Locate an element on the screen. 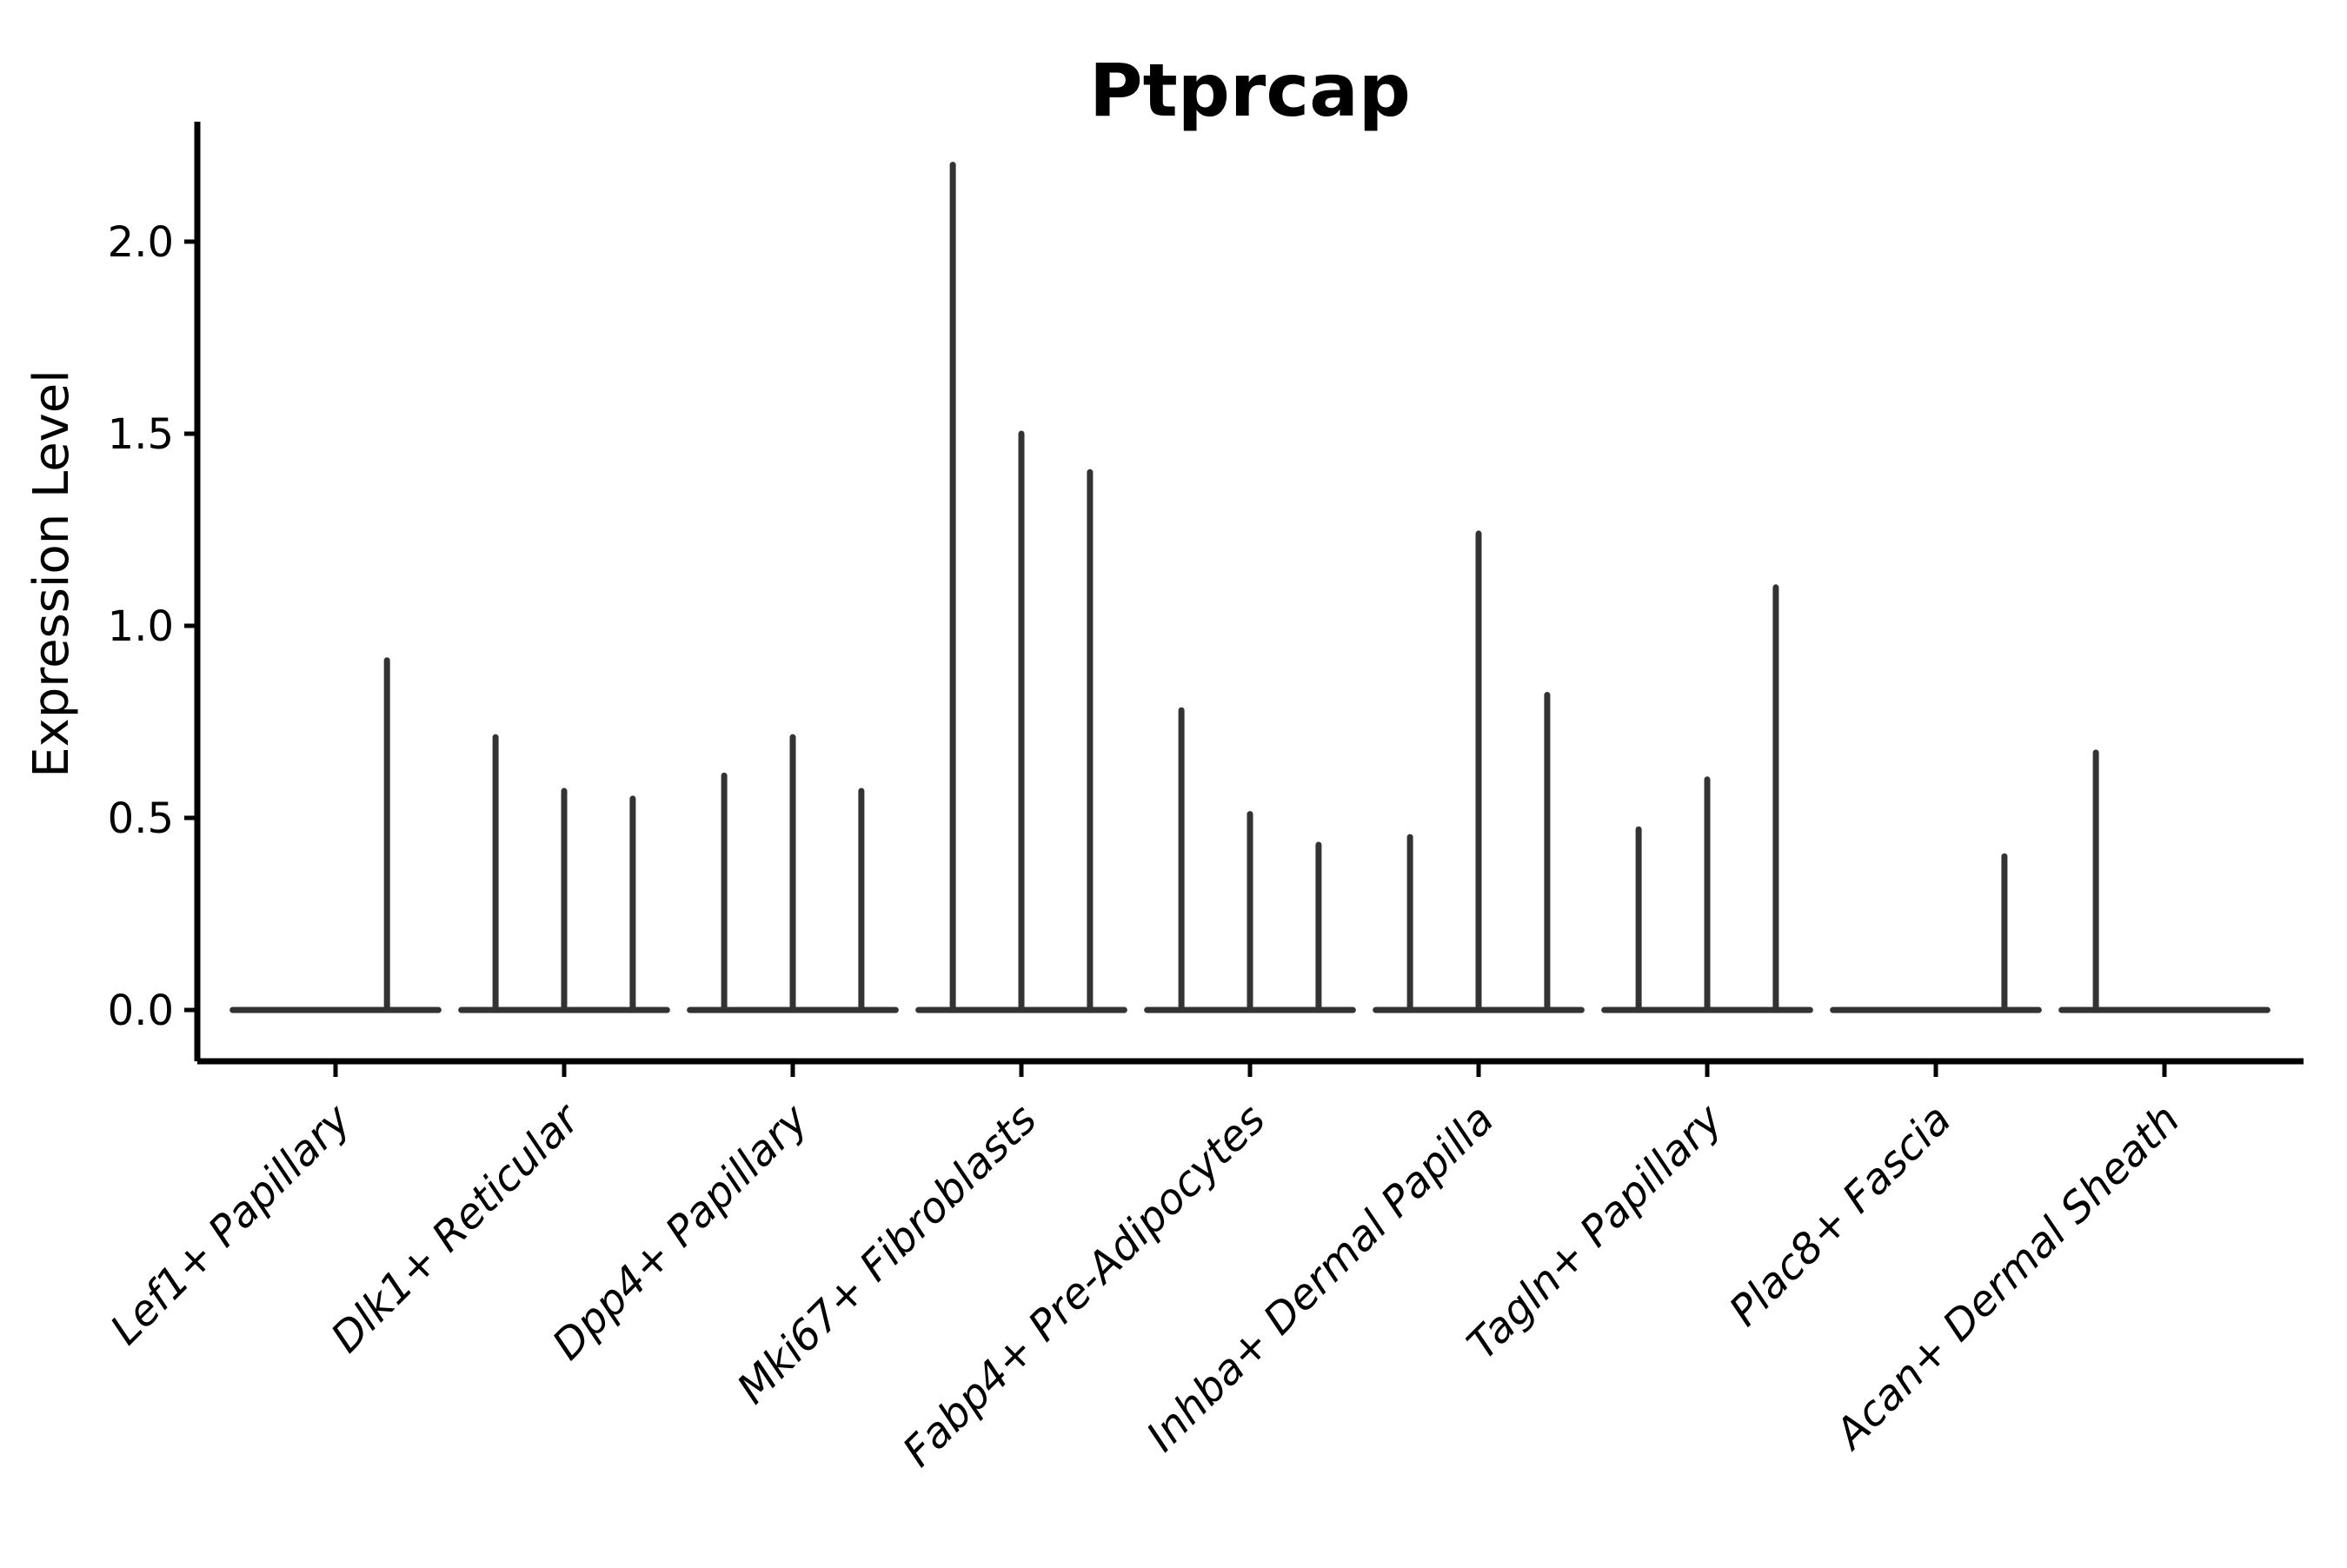 The width and height of the screenshot is (2347, 1568). y-axis-ticks: 0.0 0.5 1.0 1.5 2.0 is located at coordinates (153, 626).